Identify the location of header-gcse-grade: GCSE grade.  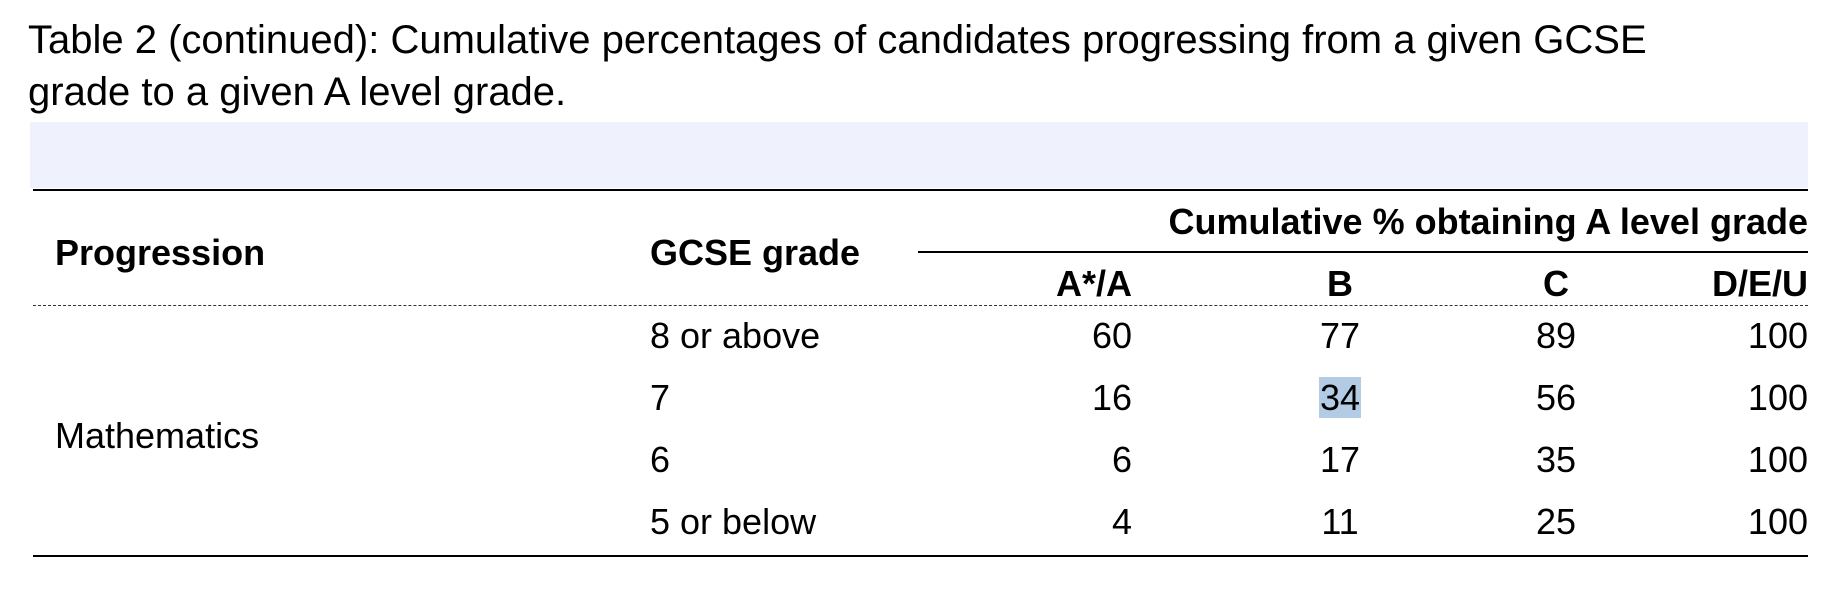
(755, 252).